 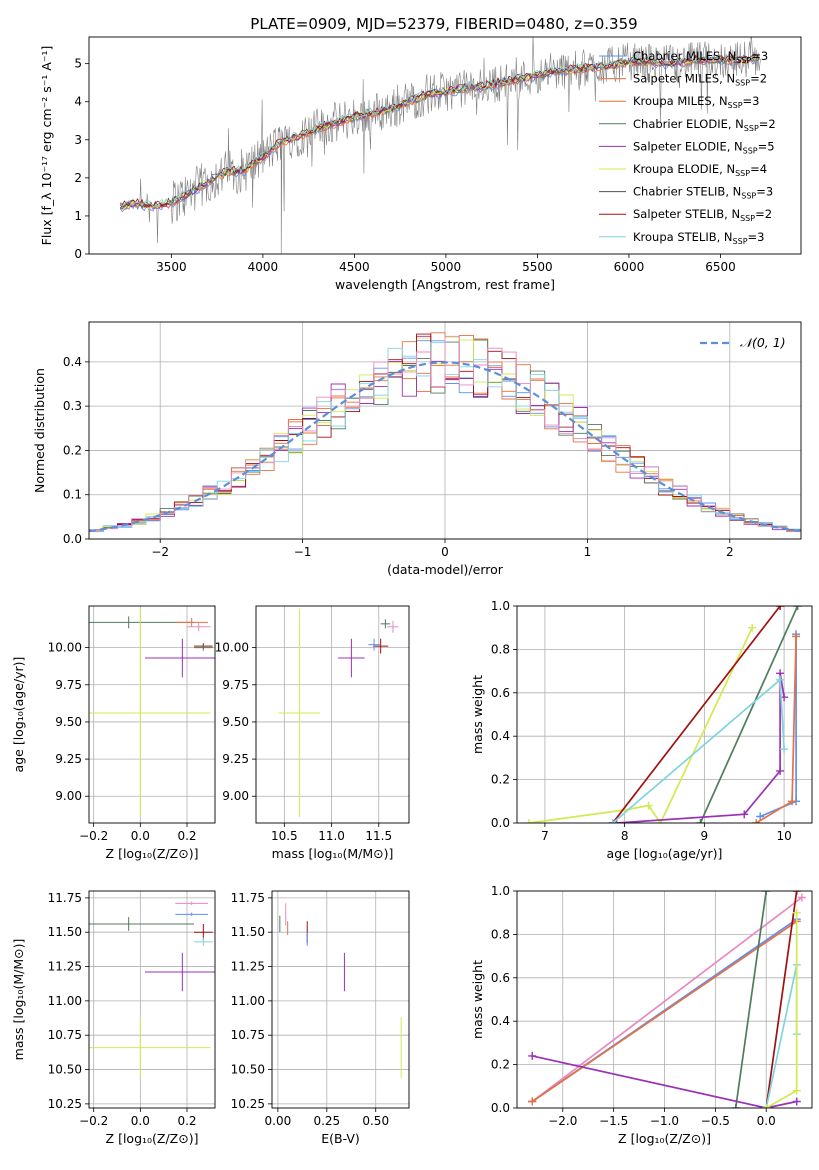 What do you see at coordinates (72, 495) in the screenshot?
I see `y-tick-label: 0.1` at bounding box center [72, 495].